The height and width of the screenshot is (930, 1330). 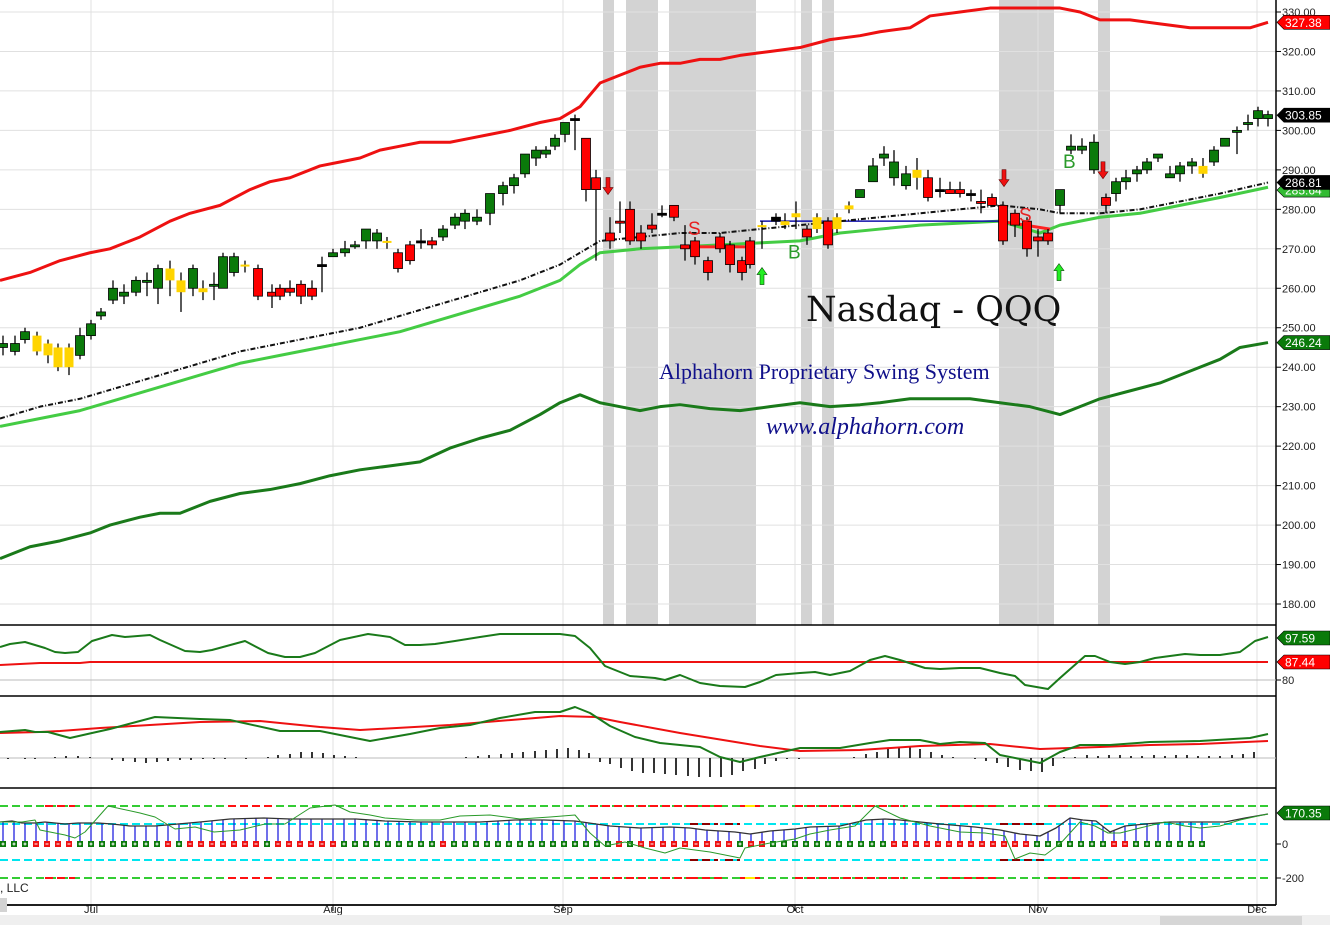 I want to click on signal-s-label: S, so click(x=1025, y=215).